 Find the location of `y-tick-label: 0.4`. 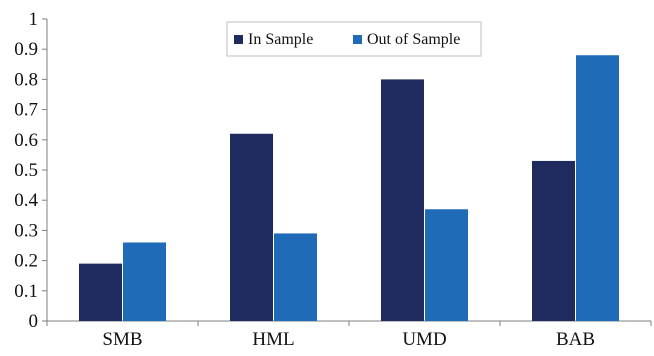

y-tick-label: 0.4 is located at coordinates (26, 200).